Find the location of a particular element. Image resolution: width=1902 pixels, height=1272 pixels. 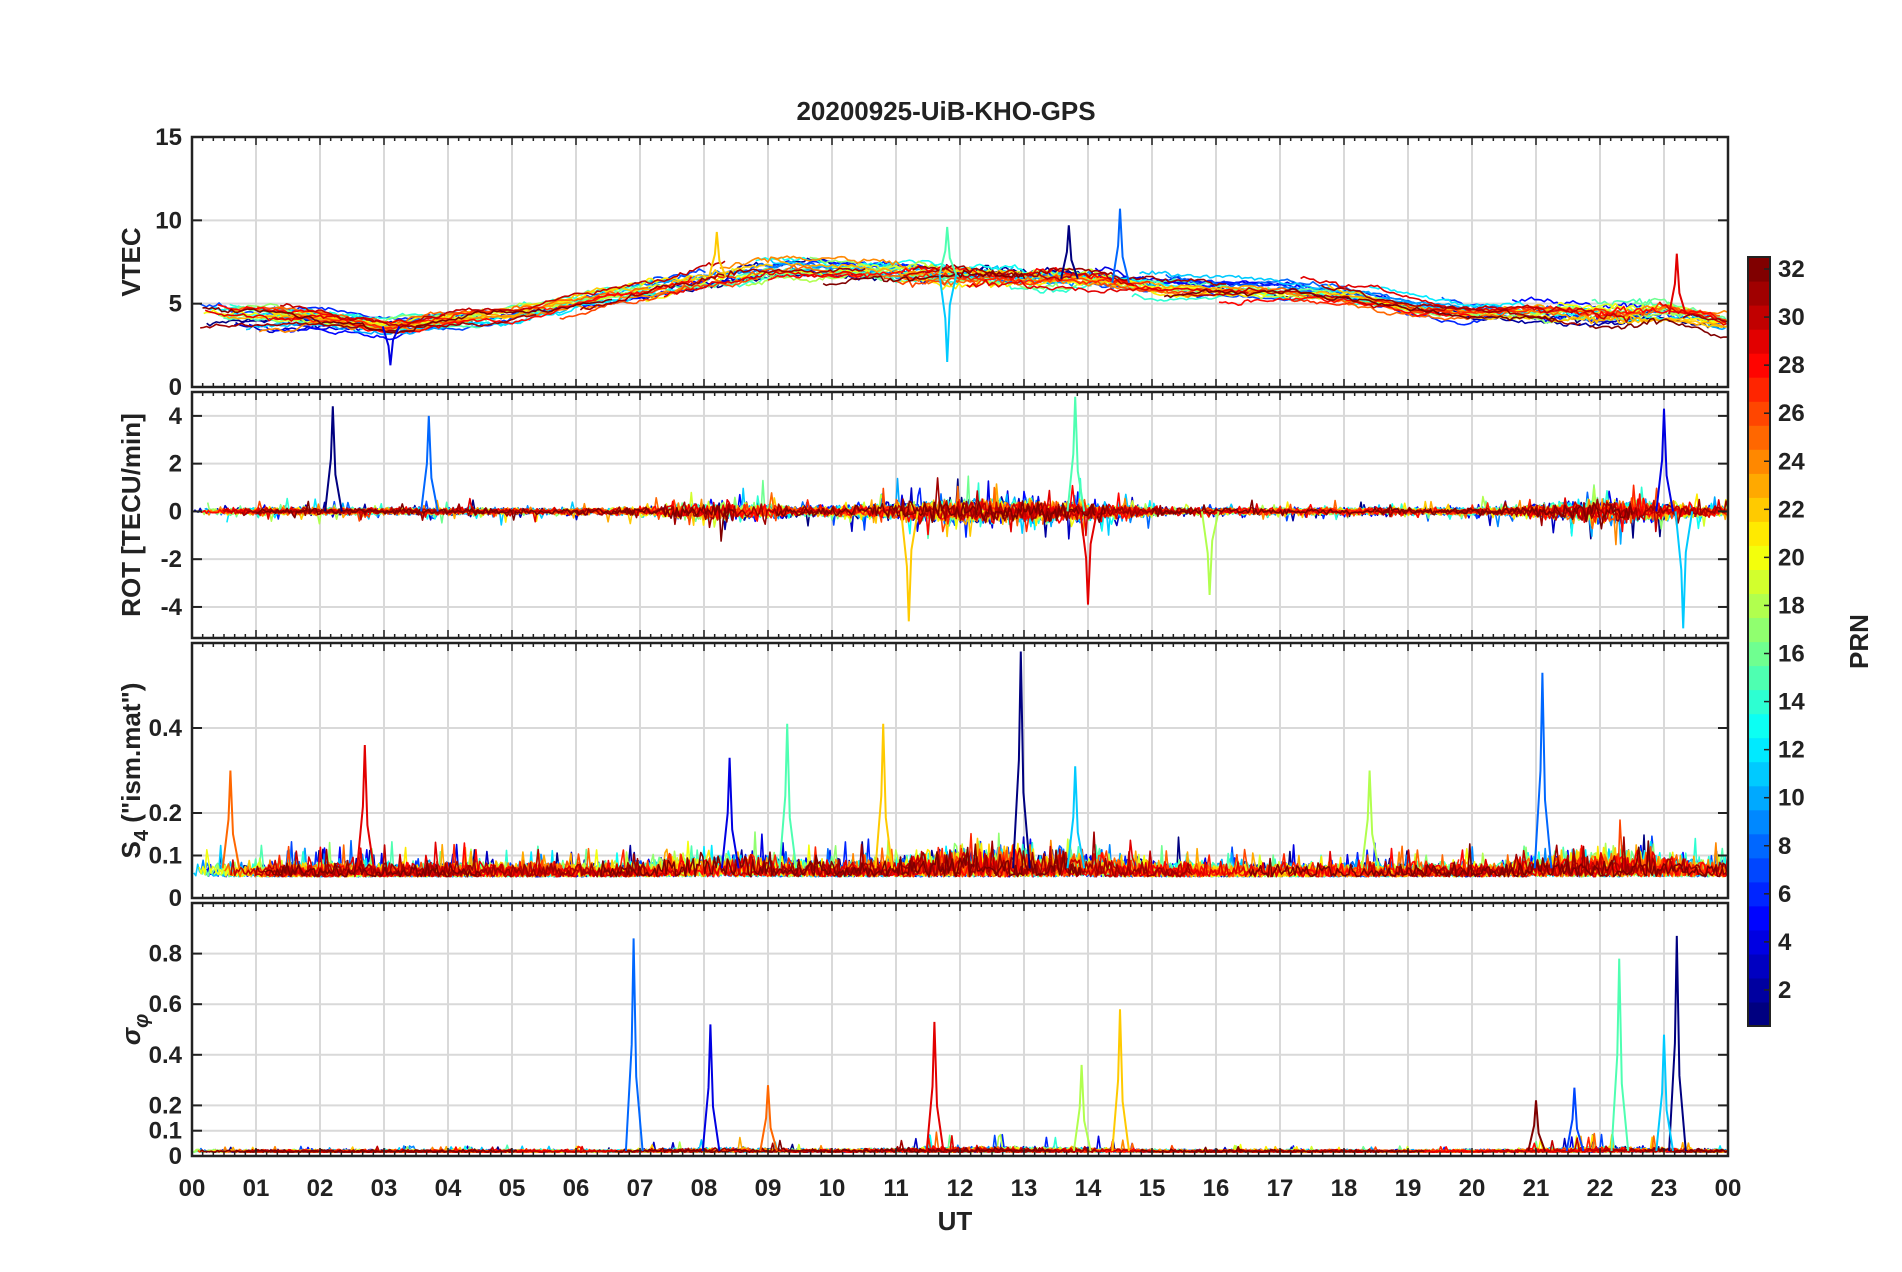

x-tick-label: 21 is located at coordinates (1536, 1188).